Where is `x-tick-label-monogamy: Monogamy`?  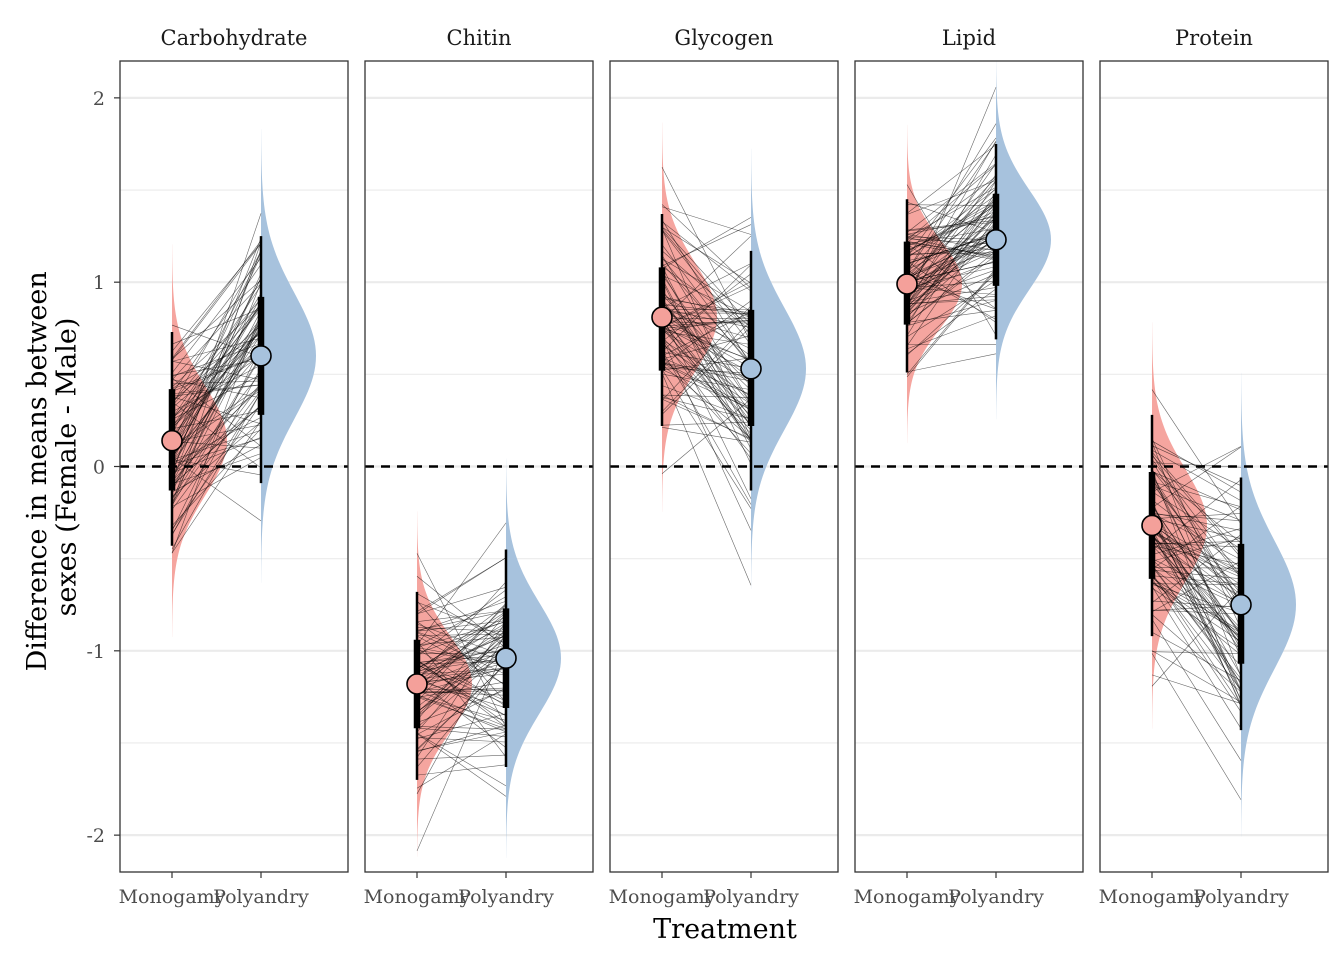 x-tick-label-monogamy: Monogamy is located at coordinates (662, 897).